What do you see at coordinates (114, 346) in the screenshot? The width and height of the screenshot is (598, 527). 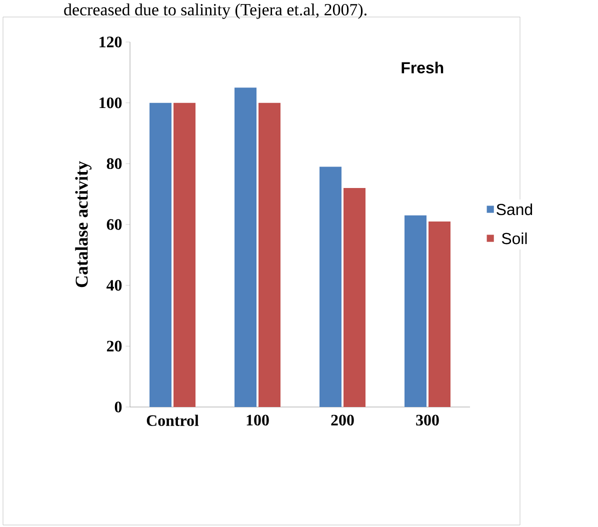 I see `y-tick-label: 20` at bounding box center [114, 346].